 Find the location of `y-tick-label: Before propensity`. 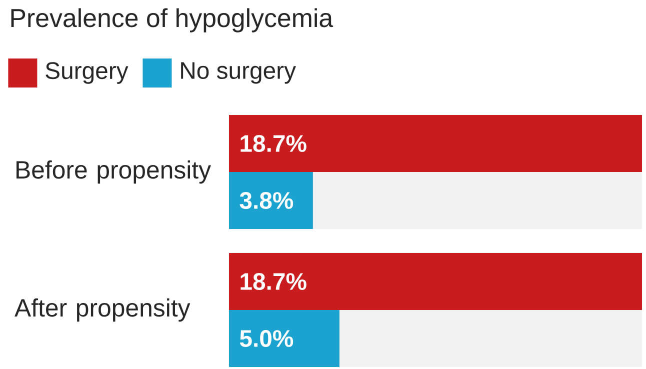

y-tick-label: Before propensity is located at coordinates (113, 172).